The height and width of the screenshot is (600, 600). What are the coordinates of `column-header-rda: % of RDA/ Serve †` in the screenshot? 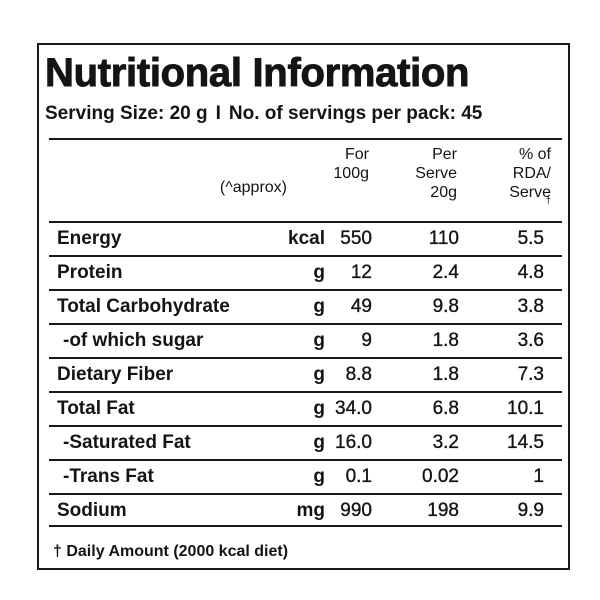 It's located at (514, 176).